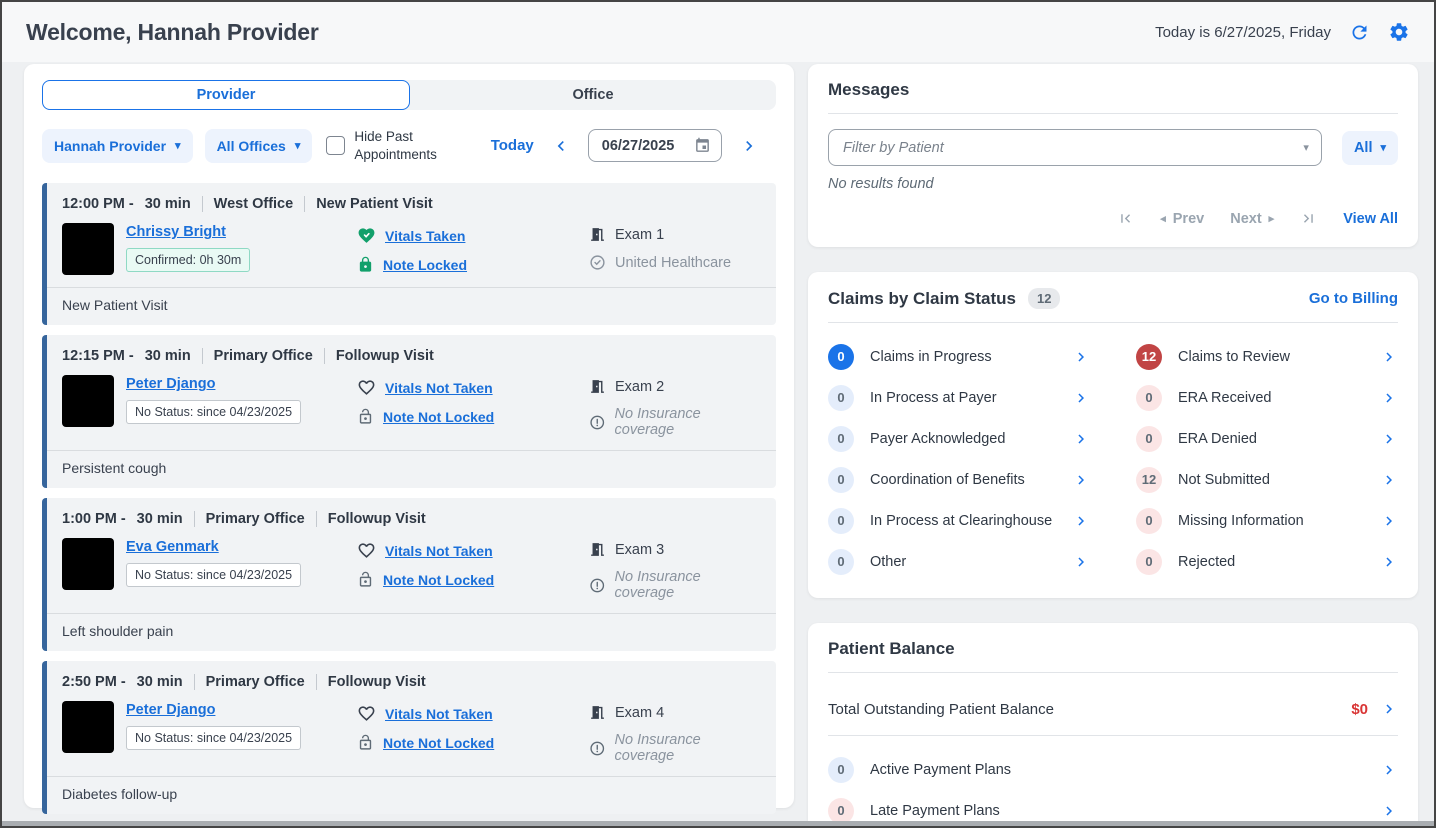 This screenshot has width=1436, height=828. What do you see at coordinates (1359, 709) in the screenshot?
I see `balance-amount: $0` at bounding box center [1359, 709].